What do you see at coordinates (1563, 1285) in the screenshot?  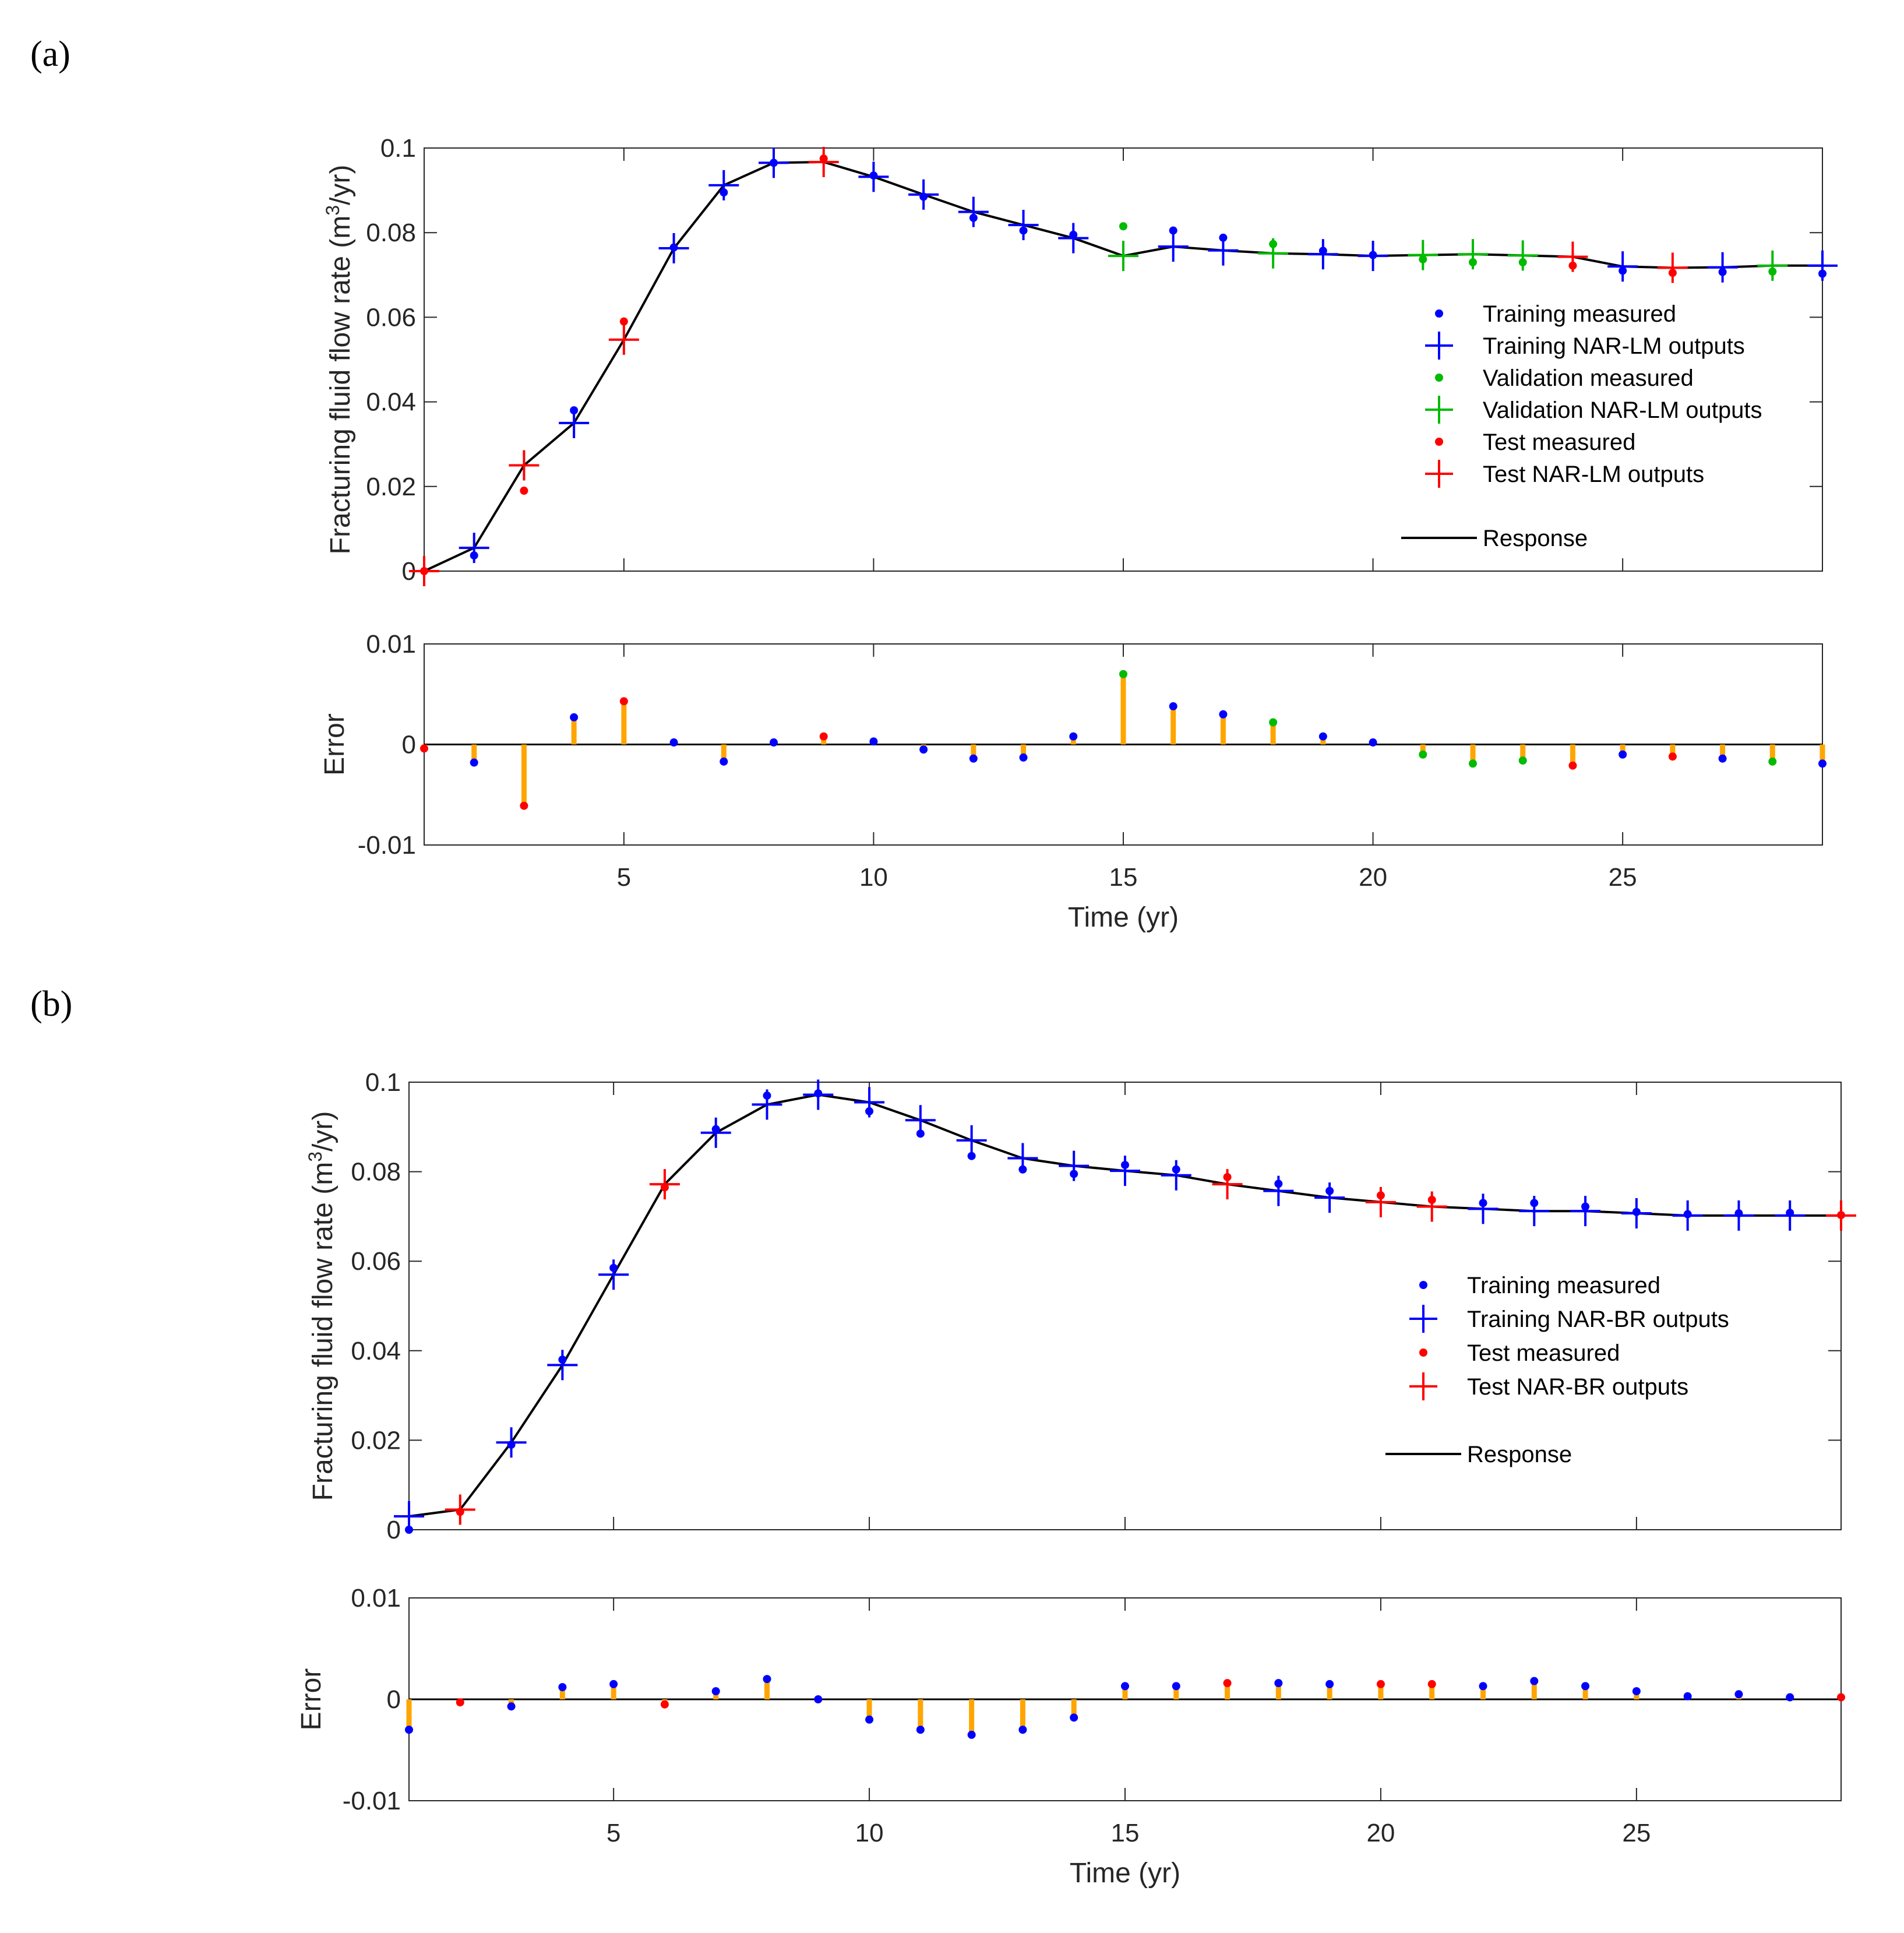 I see `b-top-legend-label: Training measured` at bounding box center [1563, 1285].